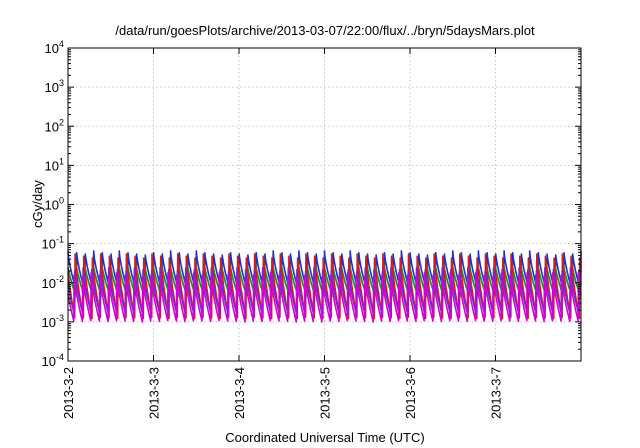 This screenshot has width=640, height=448. What do you see at coordinates (53, 282) in the screenshot?
I see `y-tick-label: 10⁻²` at bounding box center [53, 282].